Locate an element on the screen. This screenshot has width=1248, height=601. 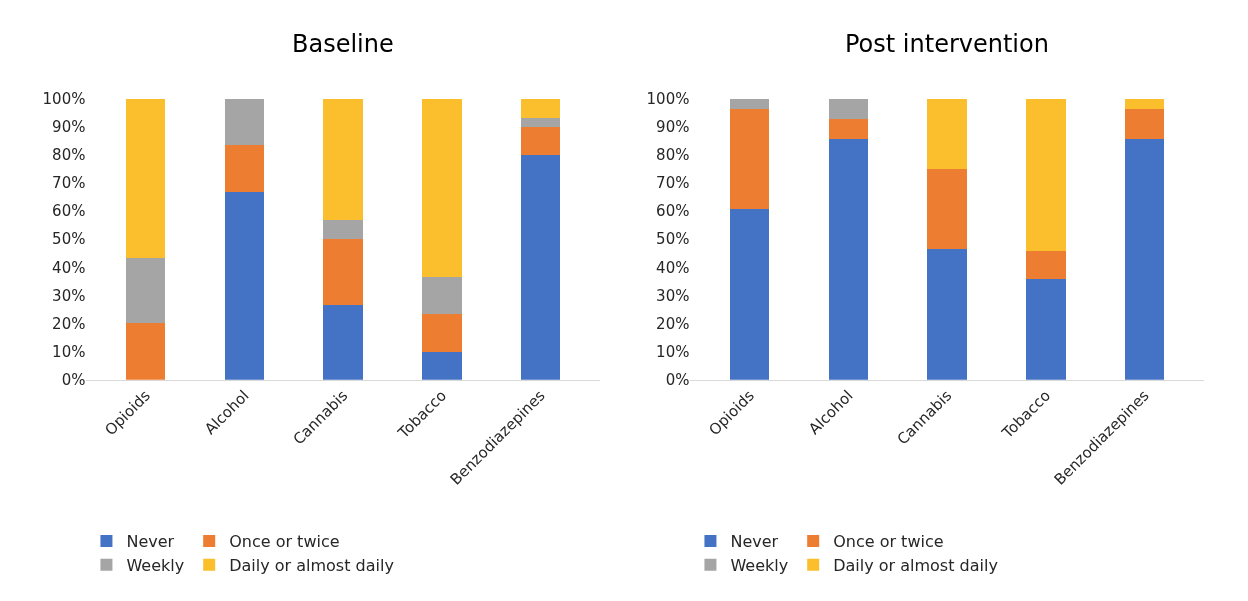
chart-title: Post intervention is located at coordinates (947, 44).